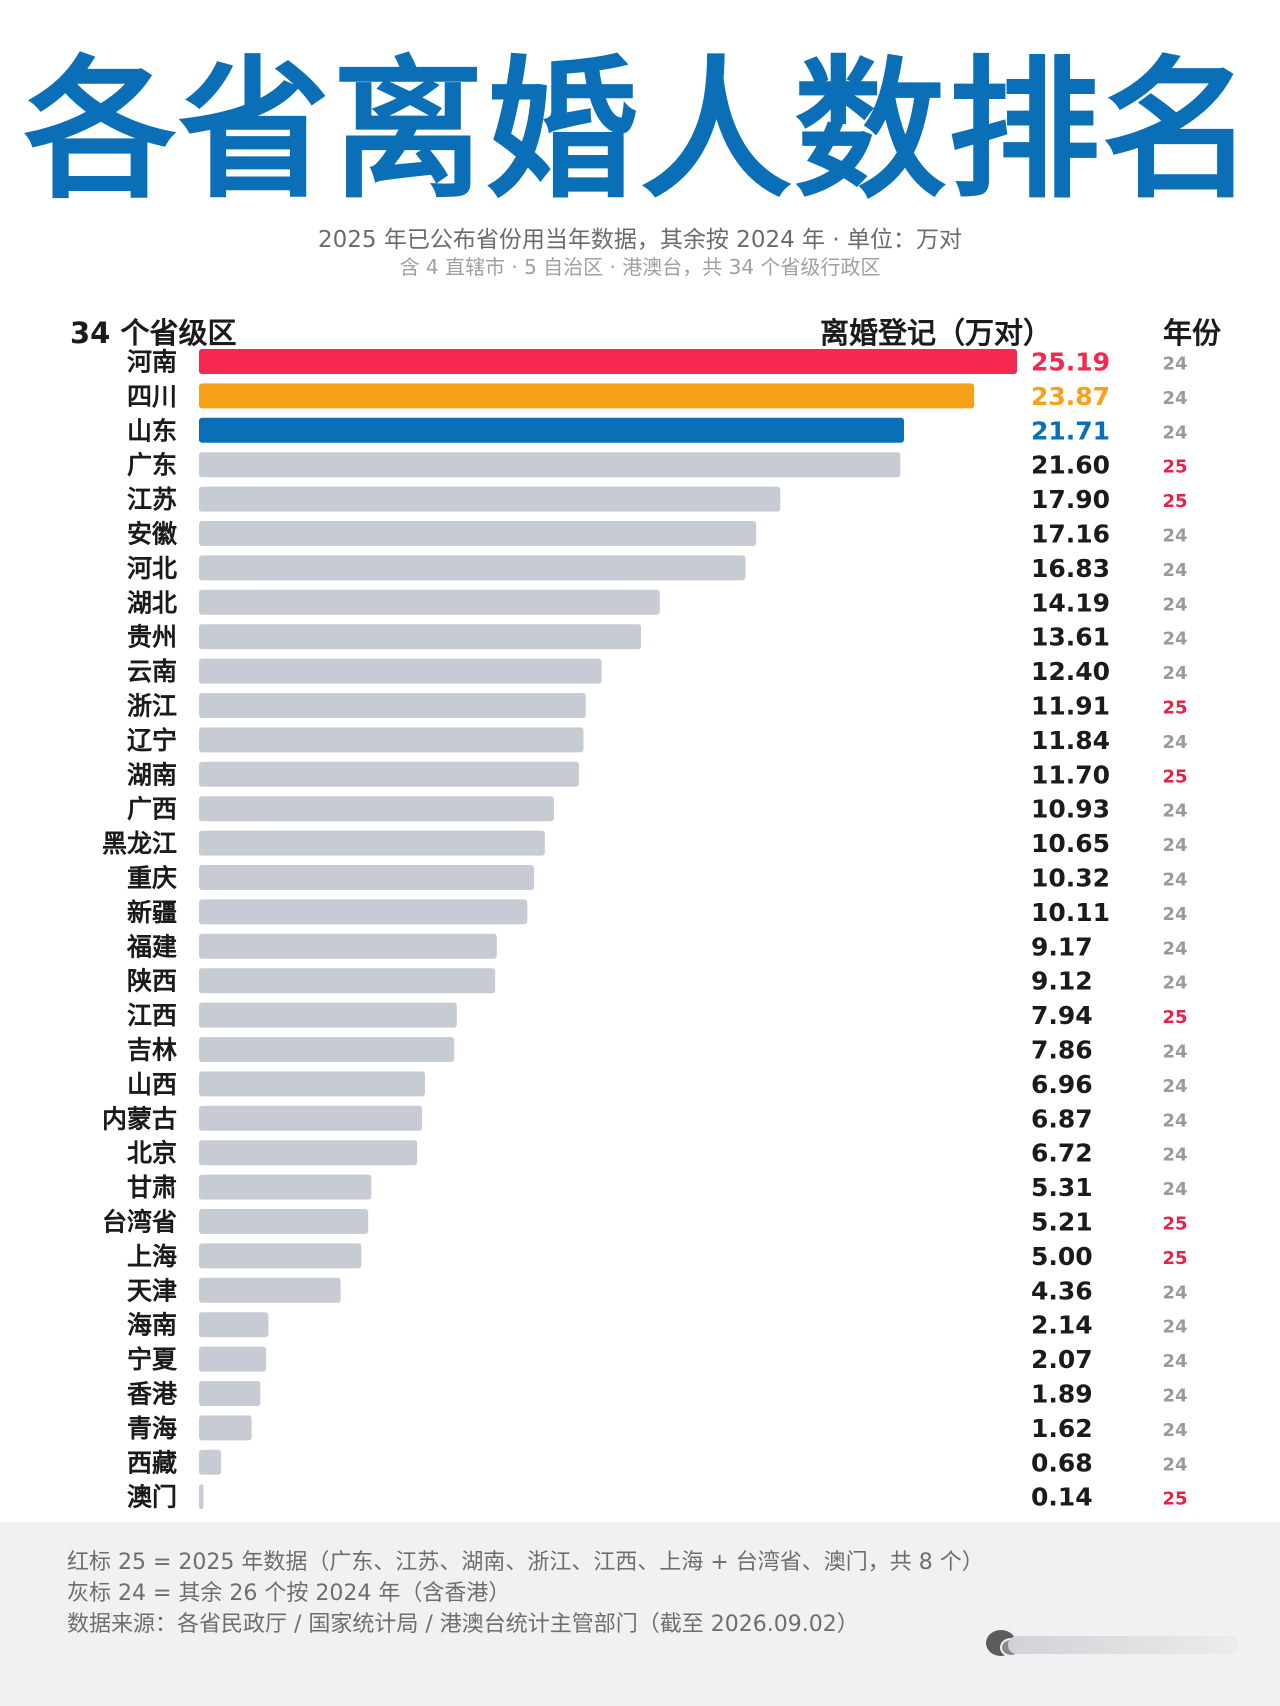 The width and height of the screenshot is (1280, 1706). I want to click on category-label: 贵州, so click(152, 637).